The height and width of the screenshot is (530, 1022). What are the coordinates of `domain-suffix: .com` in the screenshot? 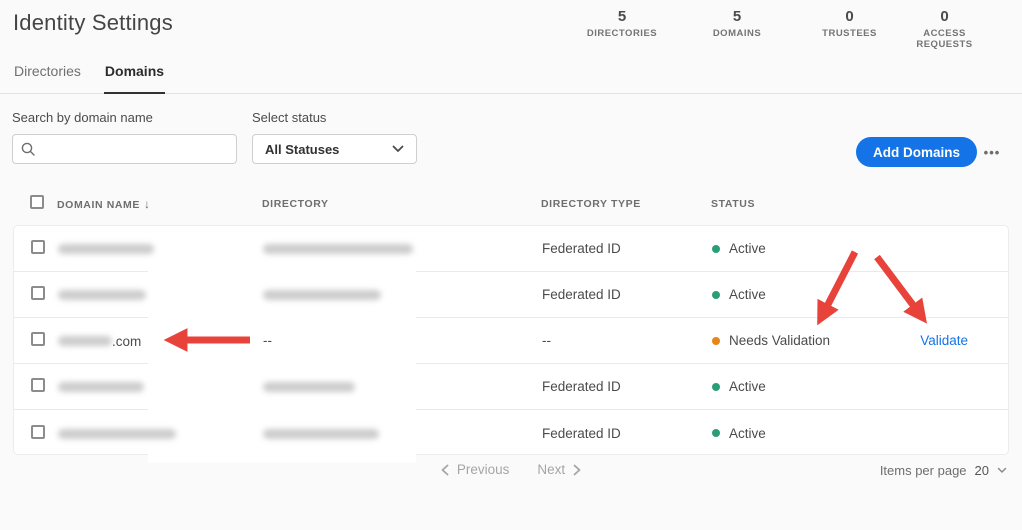 It's located at (127, 341).